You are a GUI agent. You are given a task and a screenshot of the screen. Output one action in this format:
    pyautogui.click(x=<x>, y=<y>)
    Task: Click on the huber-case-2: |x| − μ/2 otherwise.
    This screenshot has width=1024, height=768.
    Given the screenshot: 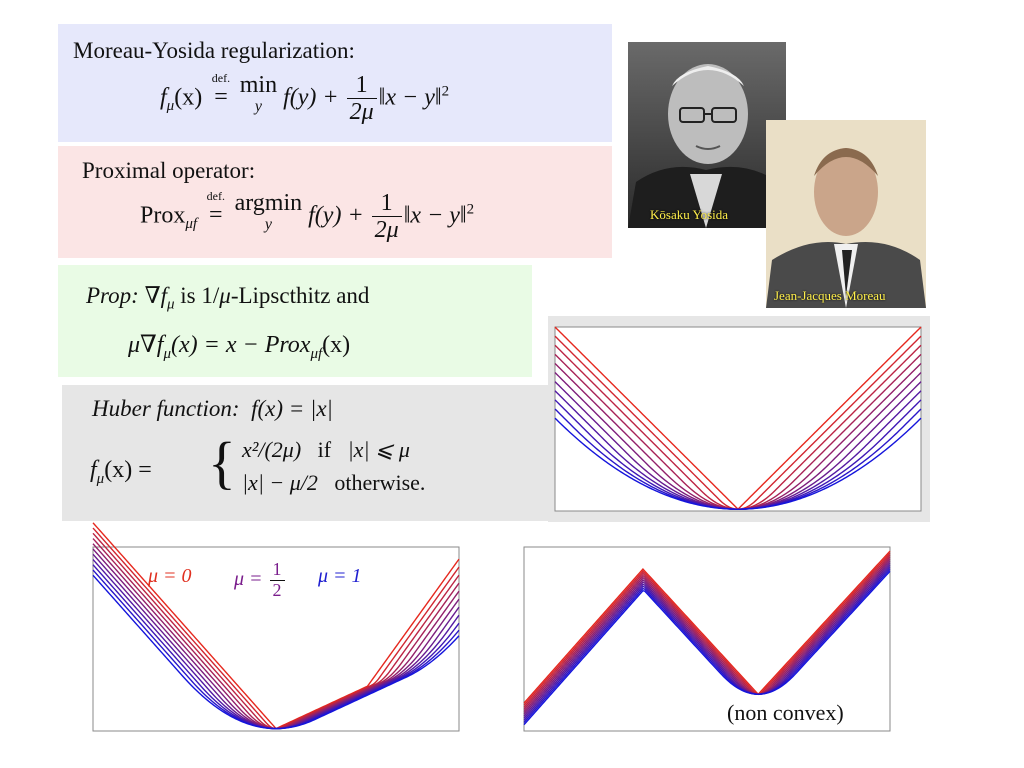 What is the action you would take?
    pyautogui.click(x=334, y=482)
    